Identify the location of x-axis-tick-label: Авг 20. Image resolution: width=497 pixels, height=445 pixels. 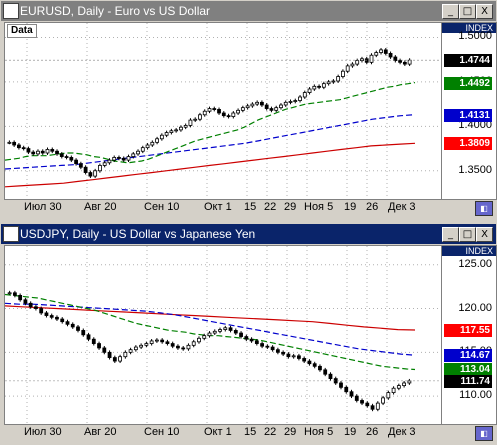
(100, 432).